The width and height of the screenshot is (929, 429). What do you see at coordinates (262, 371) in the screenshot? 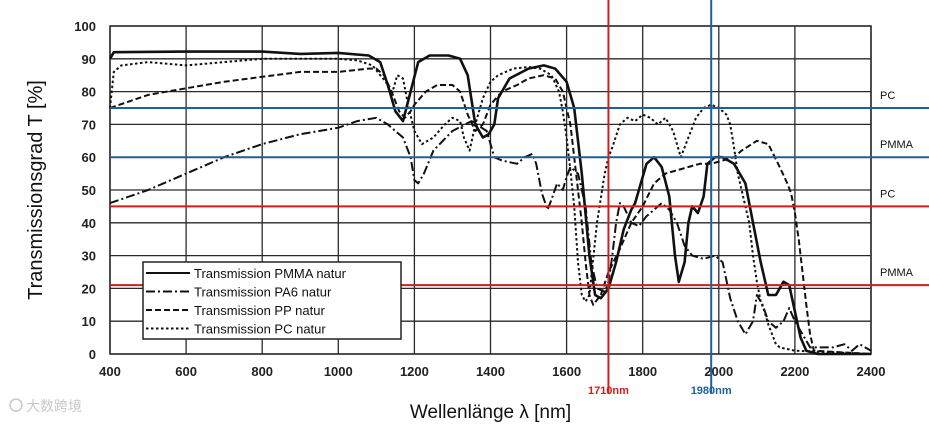
I see `x-tick-label: 800` at bounding box center [262, 371].